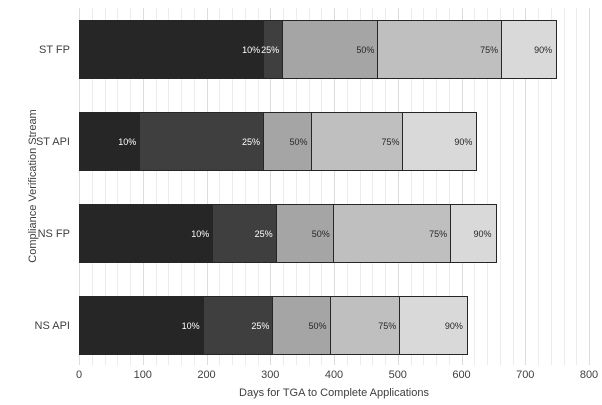 The height and width of the screenshot is (405, 602). What do you see at coordinates (52, 325) in the screenshot?
I see `category-label-ns-api: NS API` at bounding box center [52, 325].